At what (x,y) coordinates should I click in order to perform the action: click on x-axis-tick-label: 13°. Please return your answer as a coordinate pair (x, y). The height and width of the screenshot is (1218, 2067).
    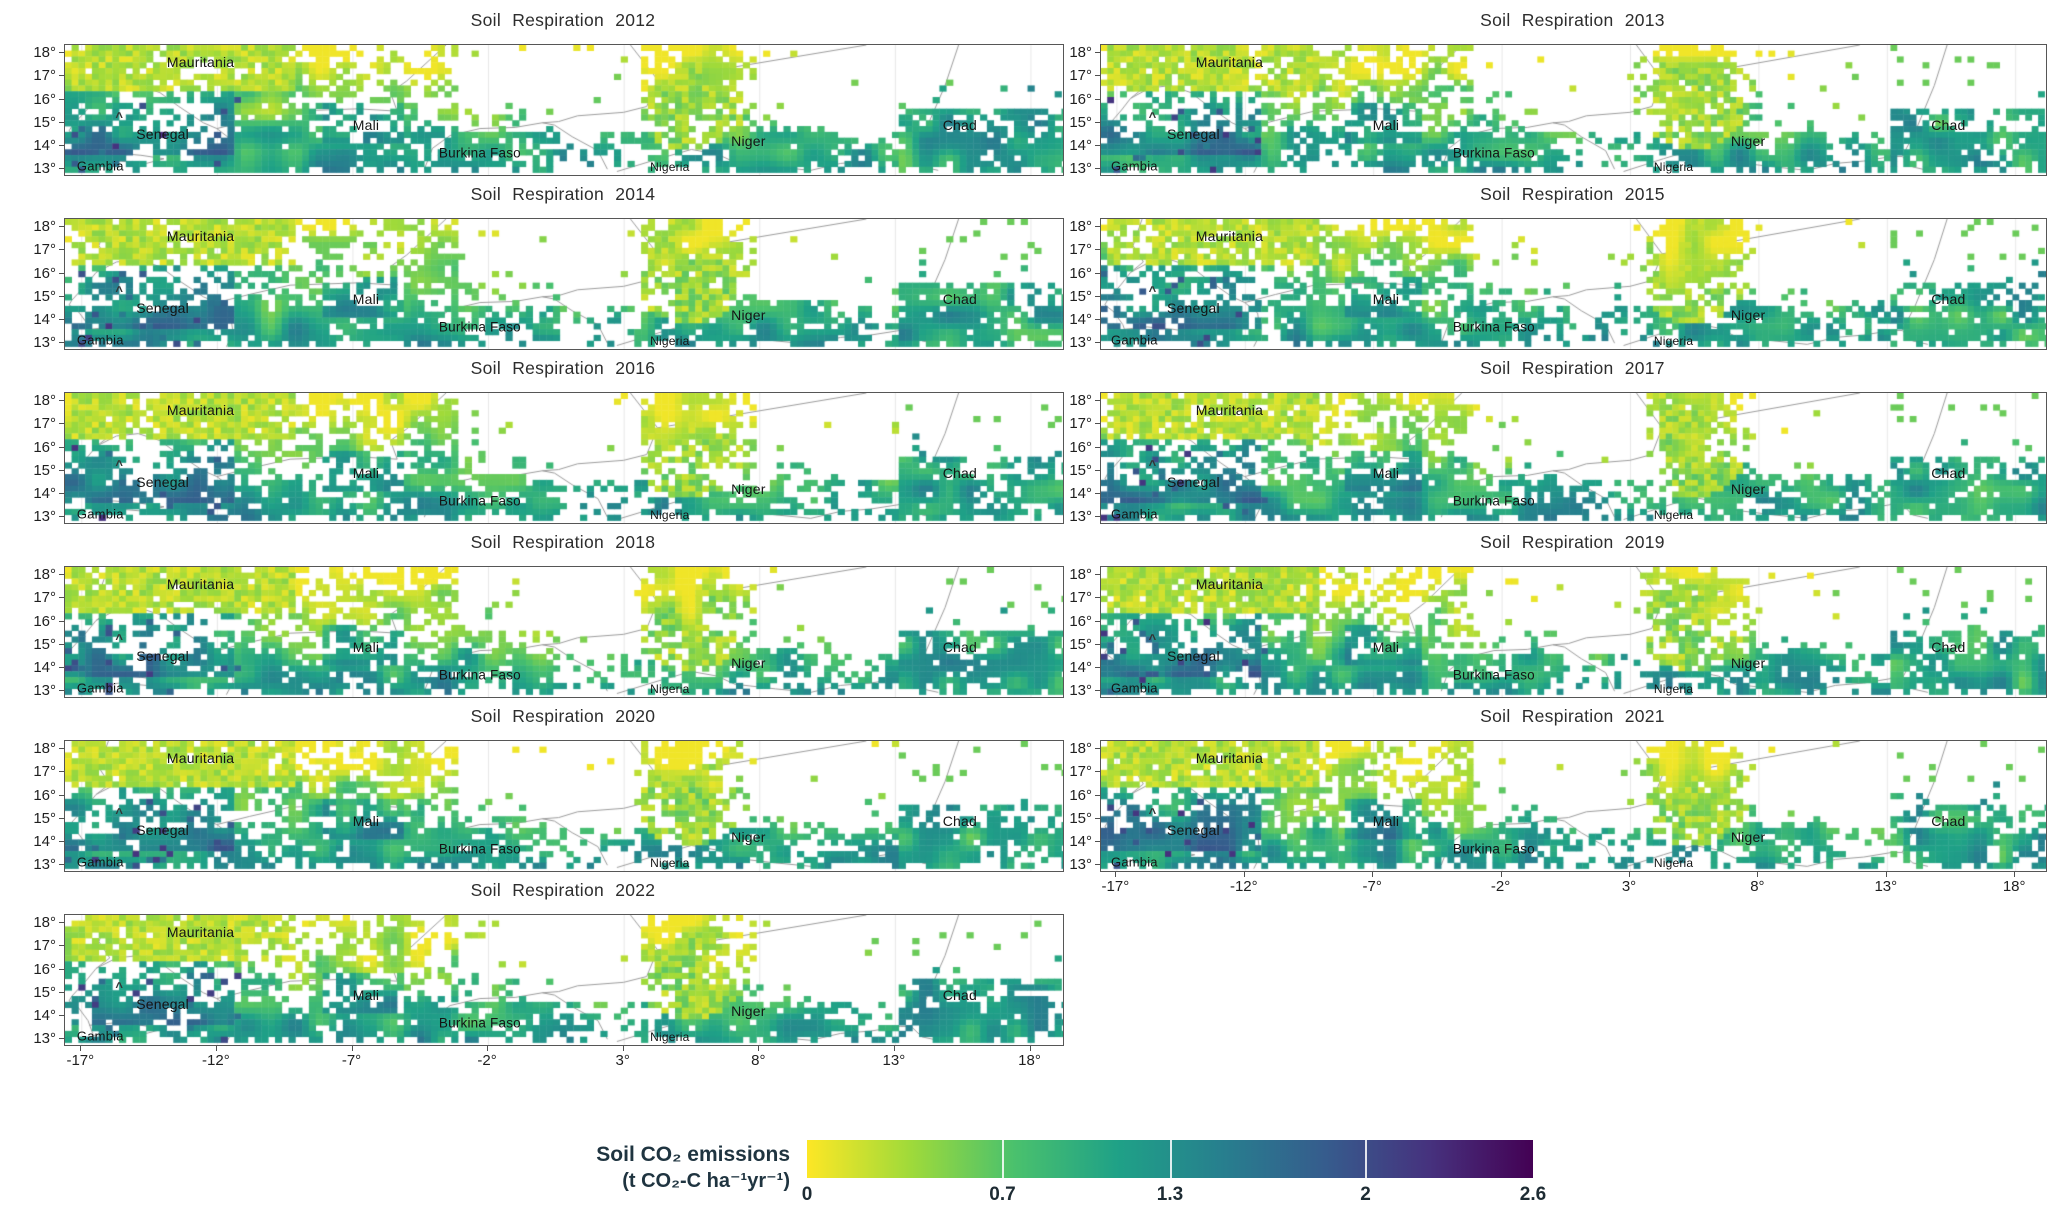
    Looking at the image, I should click on (1886, 886).